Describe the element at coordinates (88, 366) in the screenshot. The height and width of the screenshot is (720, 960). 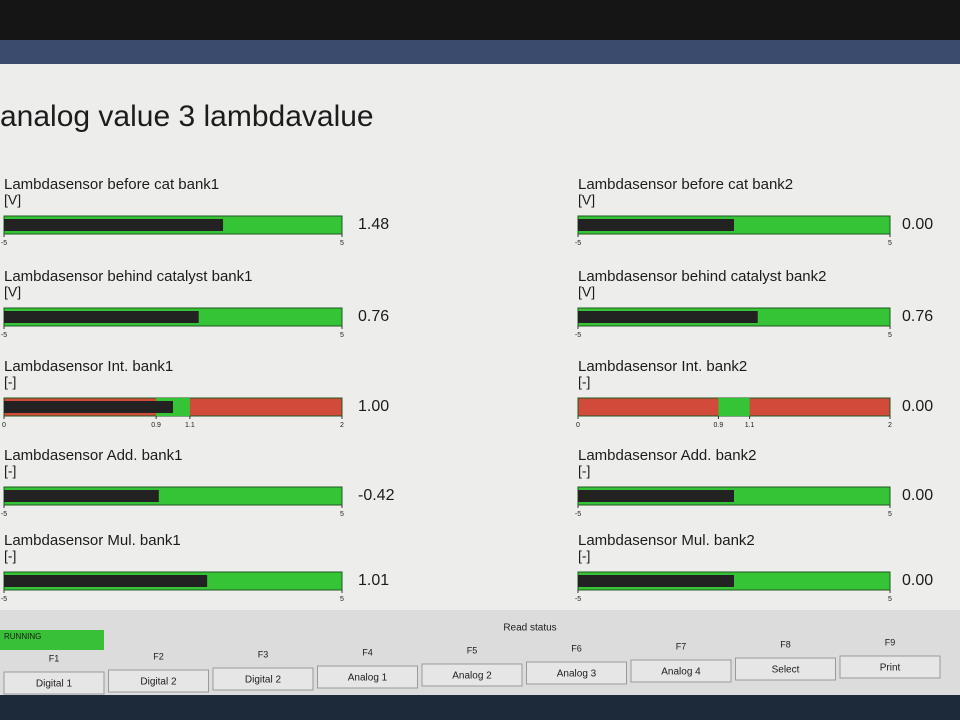
I see `gauge-label: Lambdasensor Int. bank1` at that location.